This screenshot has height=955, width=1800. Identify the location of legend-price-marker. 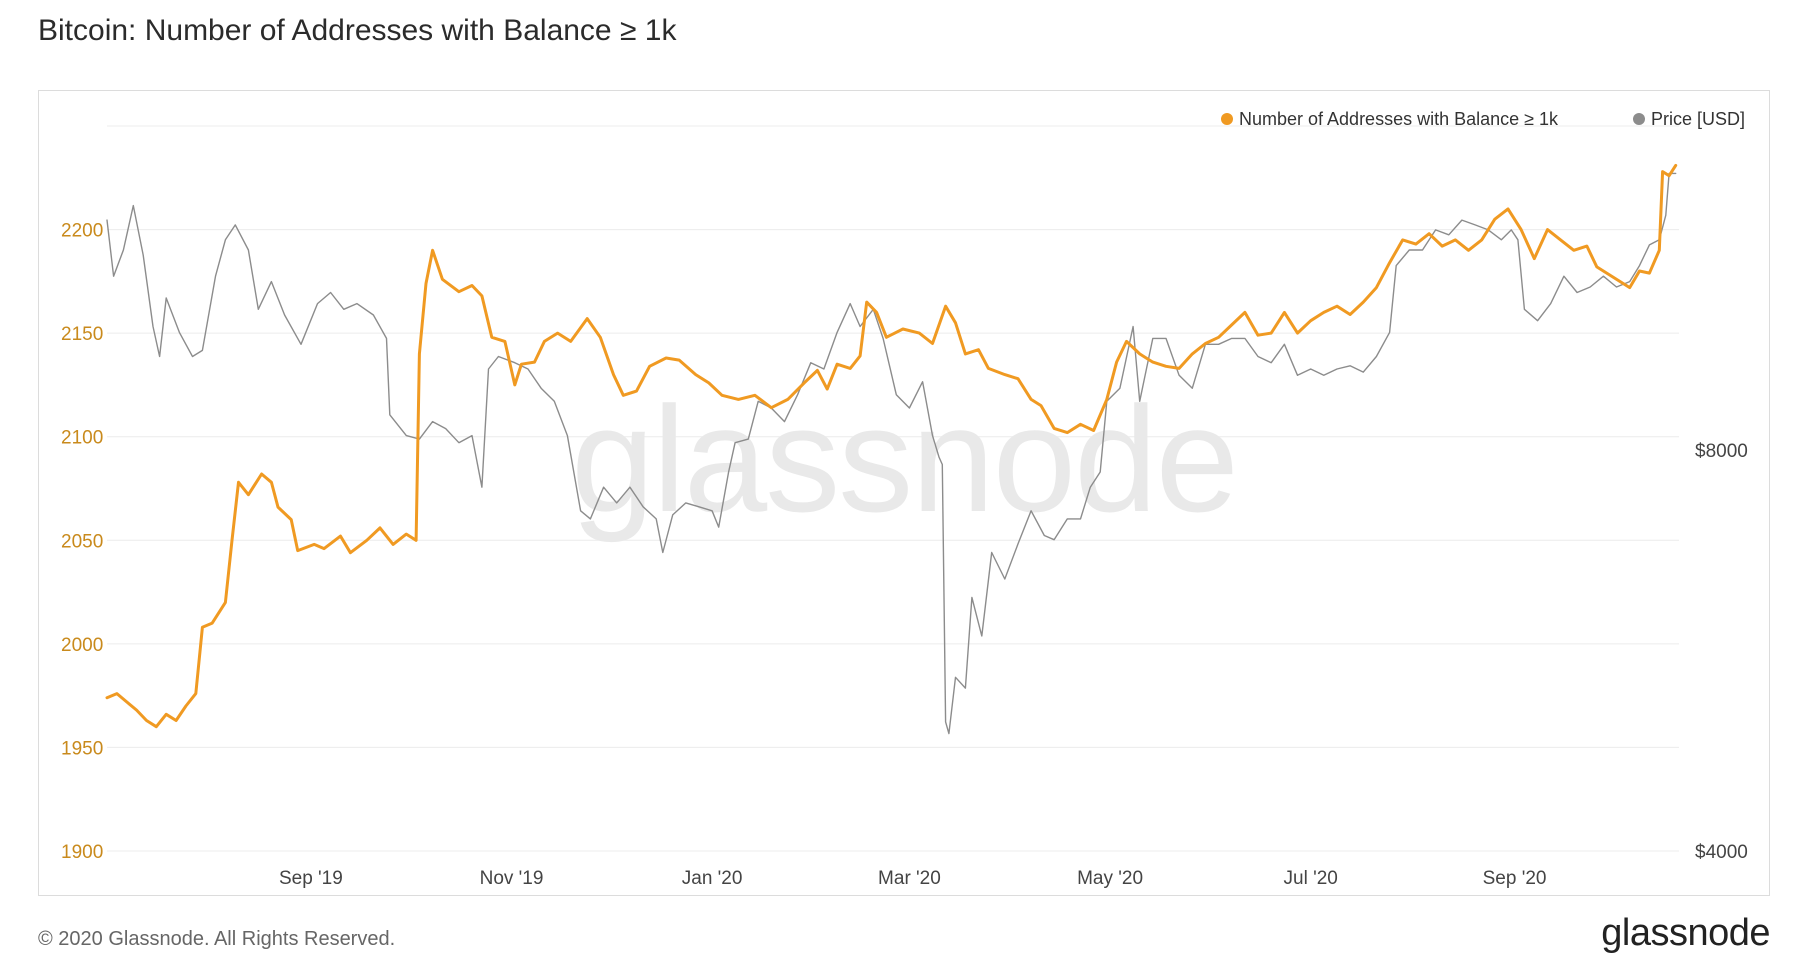
(1639, 119).